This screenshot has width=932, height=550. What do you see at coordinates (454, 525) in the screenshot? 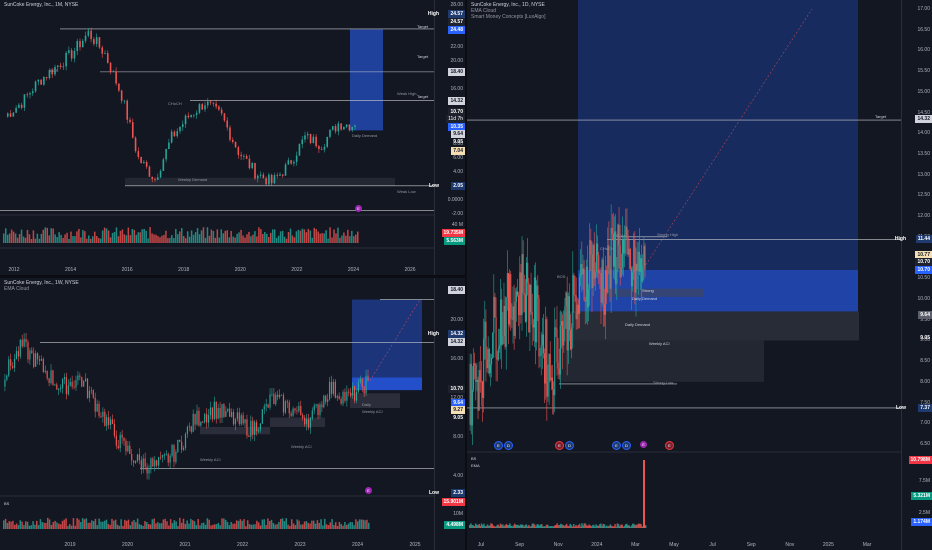
I see `weekly-volume-tag-2: 4.498M` at bounding box center [454, 525].